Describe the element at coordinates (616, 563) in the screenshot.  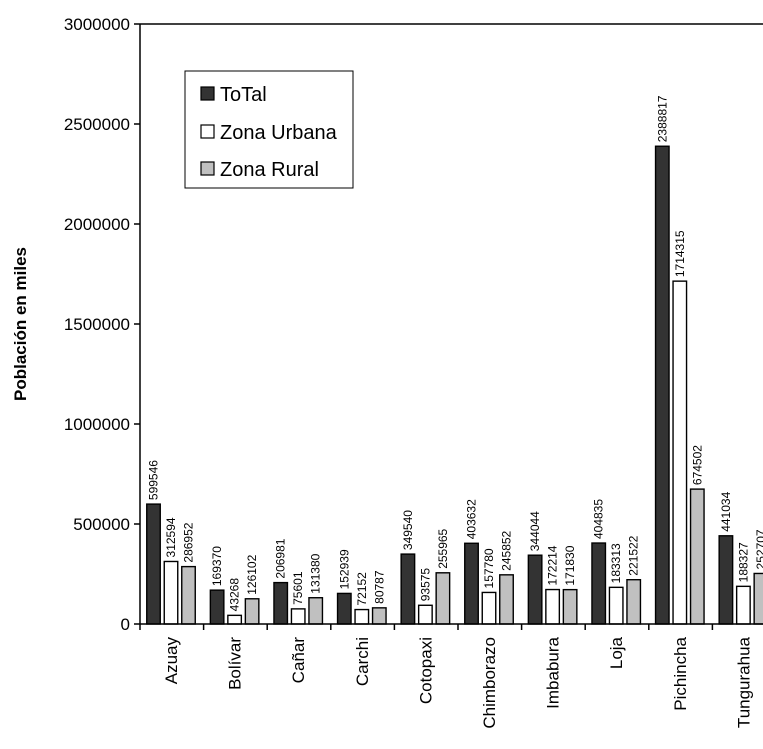
I see `data-label: 183313` at that location.